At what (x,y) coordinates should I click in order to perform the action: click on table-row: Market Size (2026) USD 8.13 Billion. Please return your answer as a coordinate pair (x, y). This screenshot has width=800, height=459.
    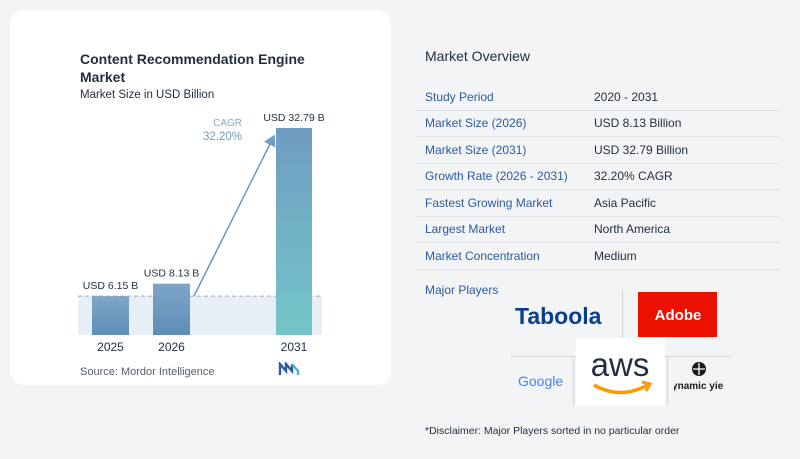
    Looking at the image, I should click on (598, 123).